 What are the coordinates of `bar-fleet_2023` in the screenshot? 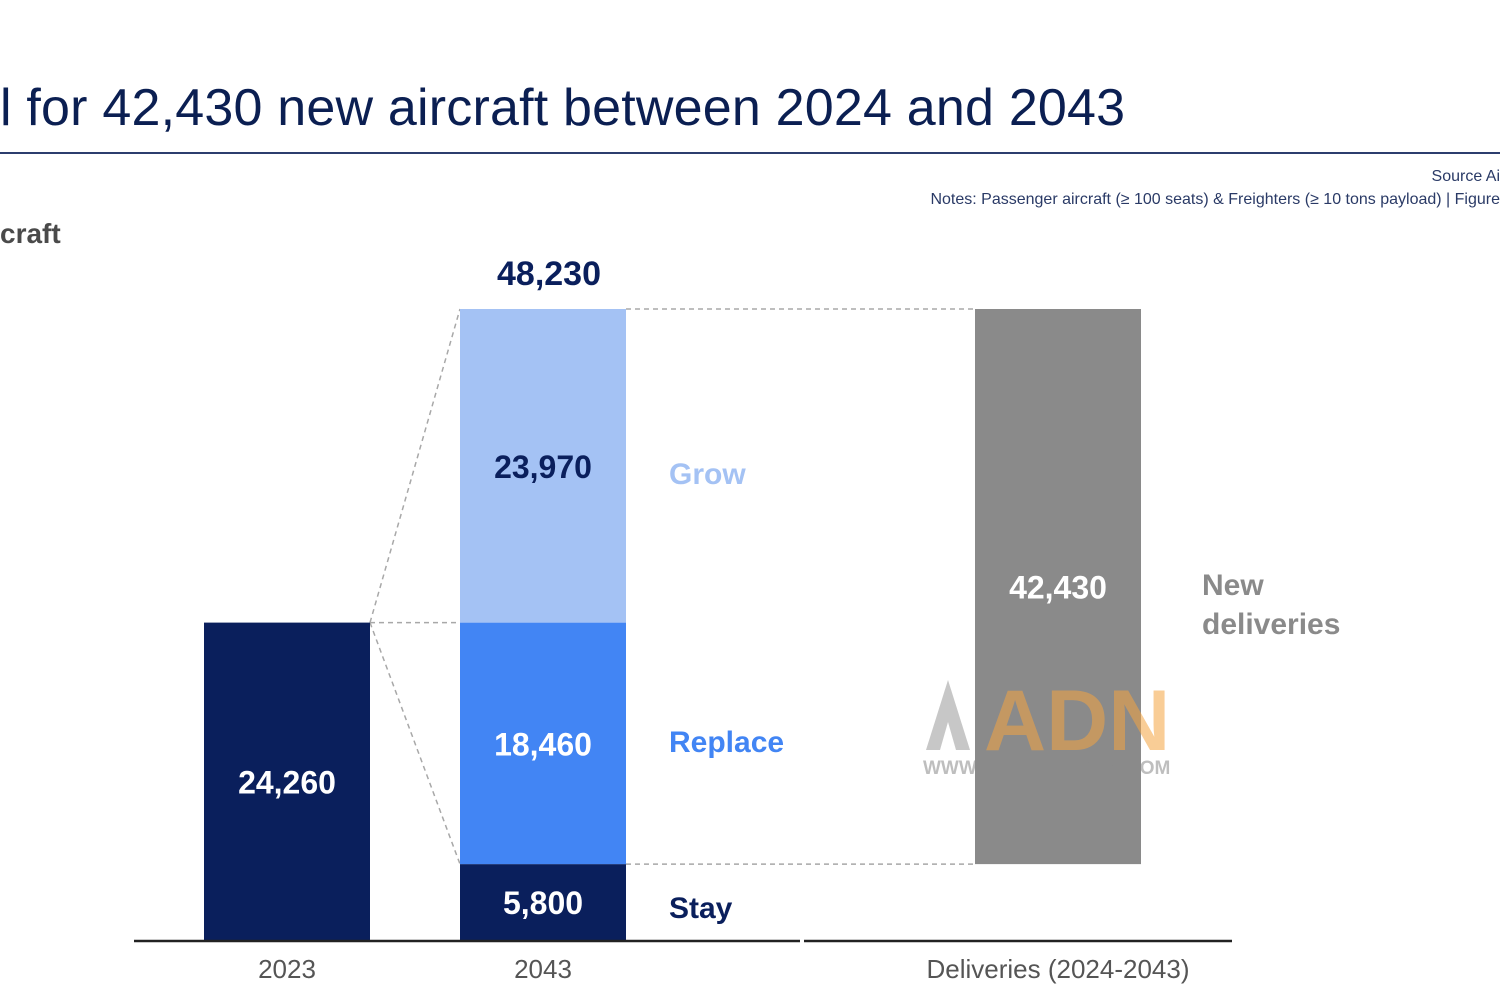 It's located at (287, 781).